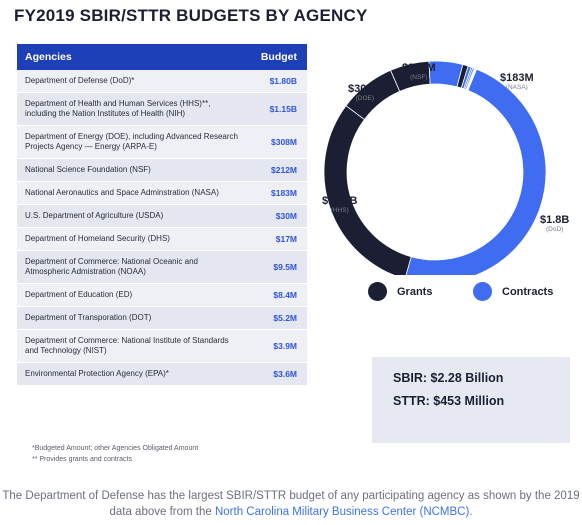 The image size is (582, 525). Describe the element at coordinates (80, 80) in the screenshot. I see `agency-name: Department of Defense (DoD)*` at that location.